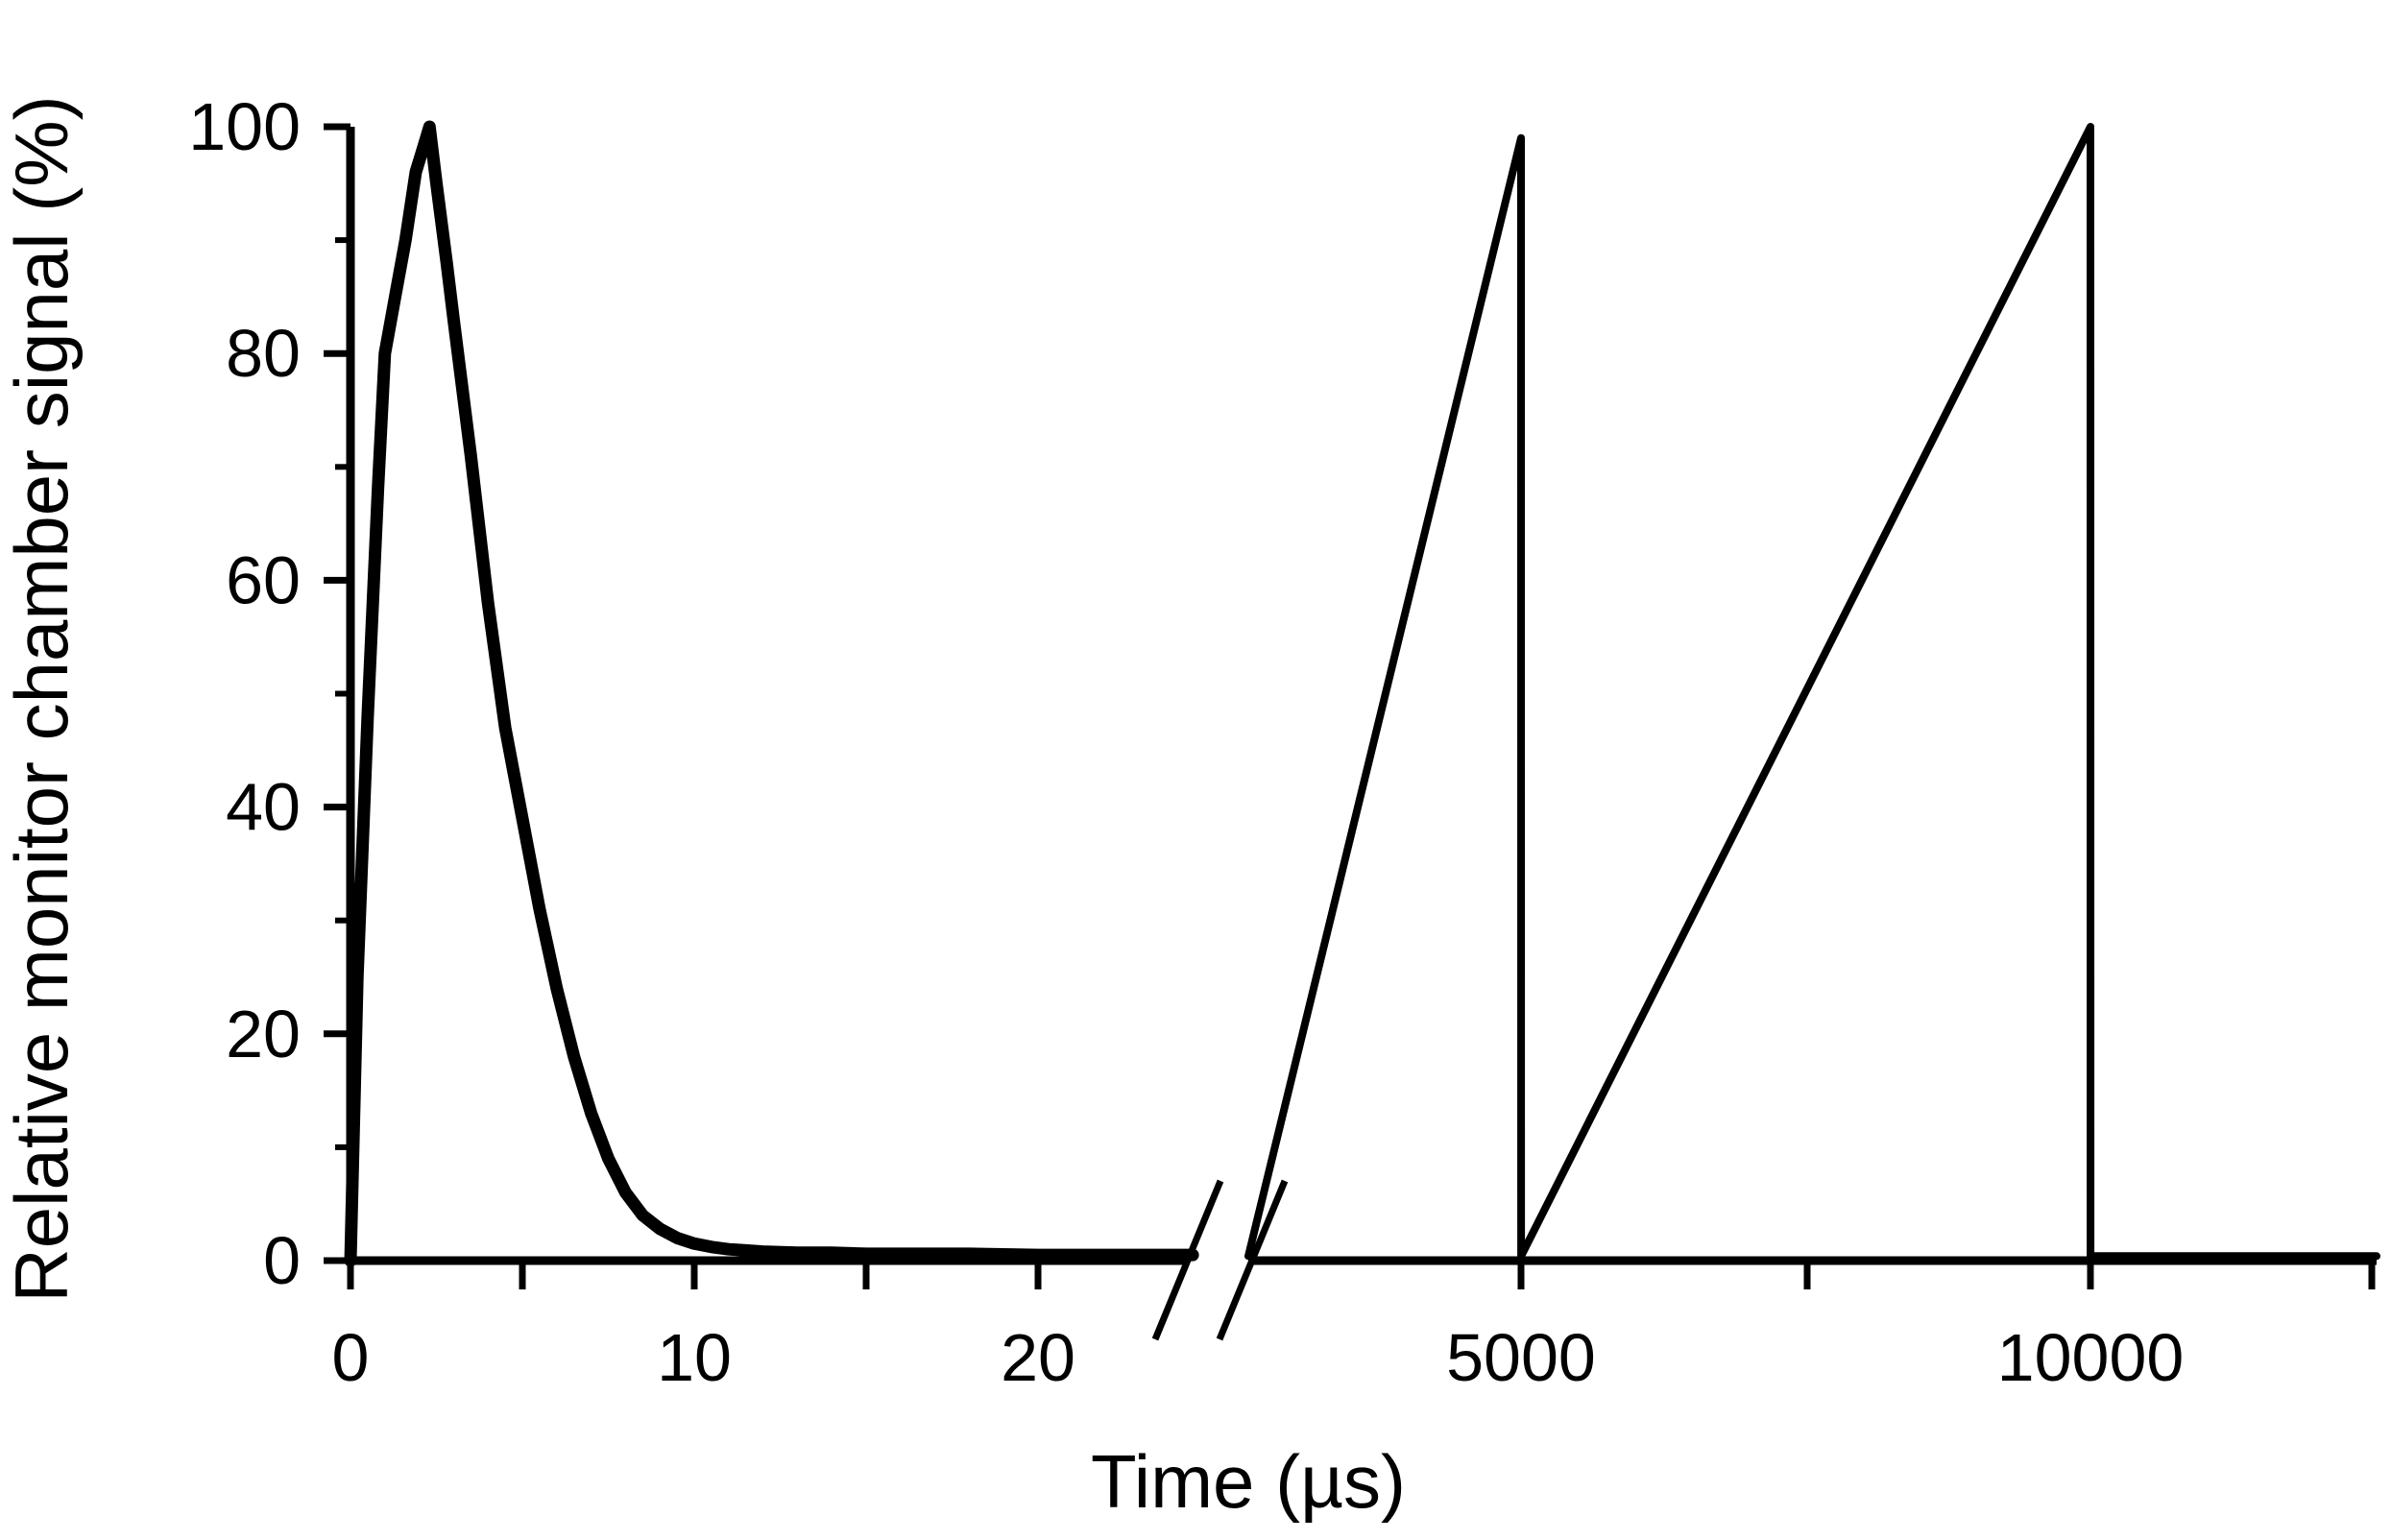 The image size is (2391, 1540). What do you see at coordinates (42, 699) in the screenshot?
I see `y-axis-title: Relative monitor chamber signal (%)` at bounding box center [42, 699].